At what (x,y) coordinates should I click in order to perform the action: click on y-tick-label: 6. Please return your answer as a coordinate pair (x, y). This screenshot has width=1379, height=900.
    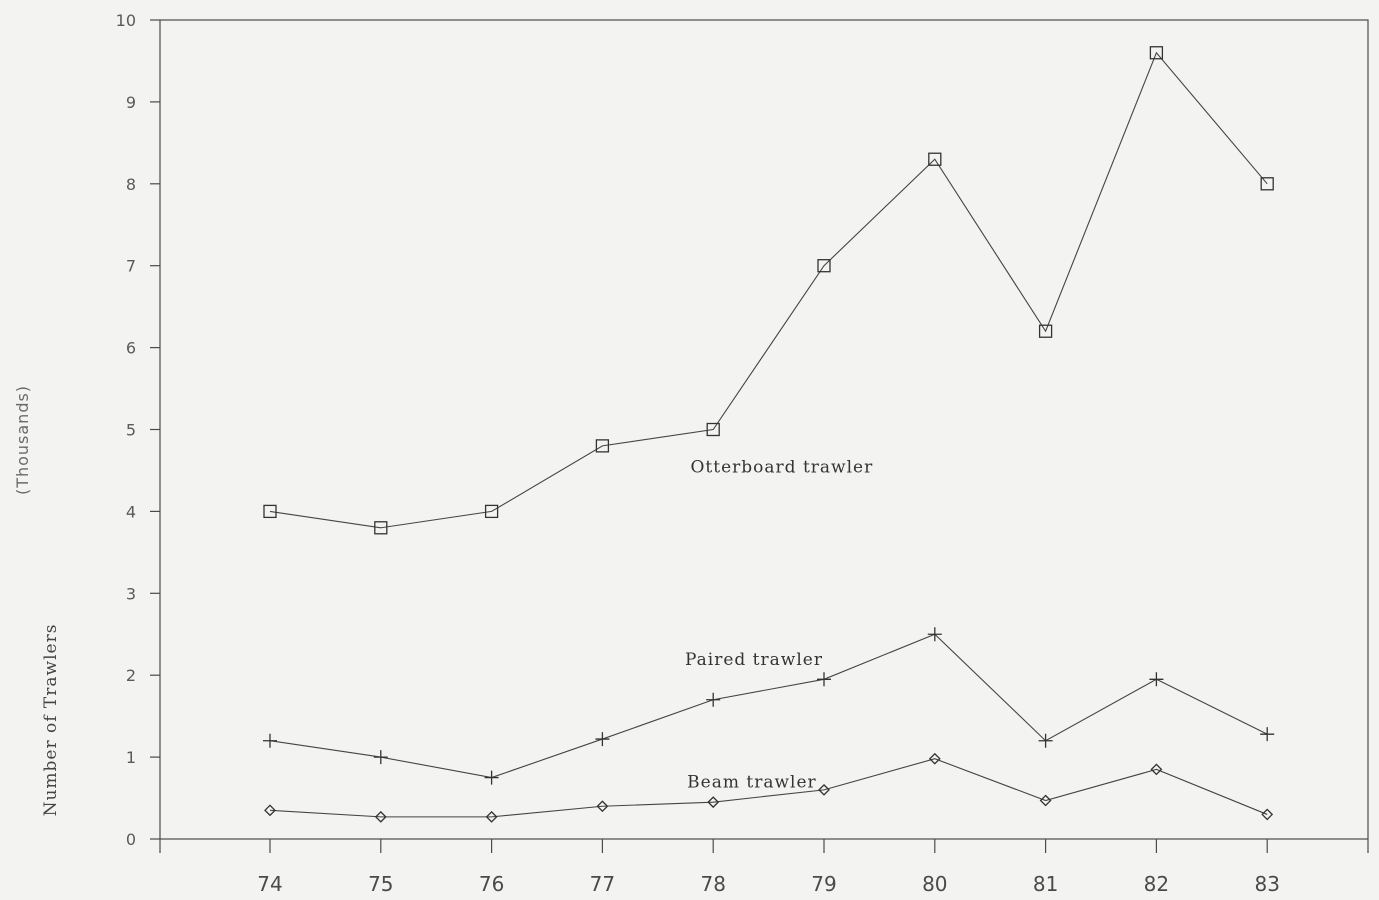
    Looking at the image, I should click on (131, 348).